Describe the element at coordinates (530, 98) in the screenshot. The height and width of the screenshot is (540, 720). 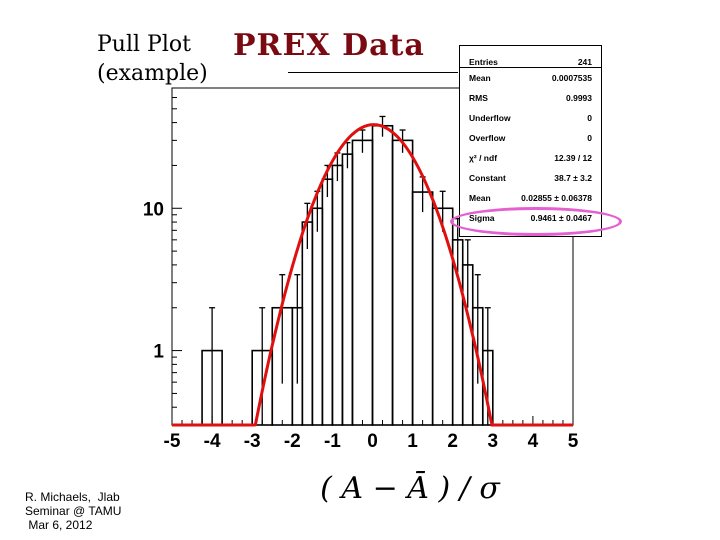
I see `stats-row: RMS 0.9993` at that location.